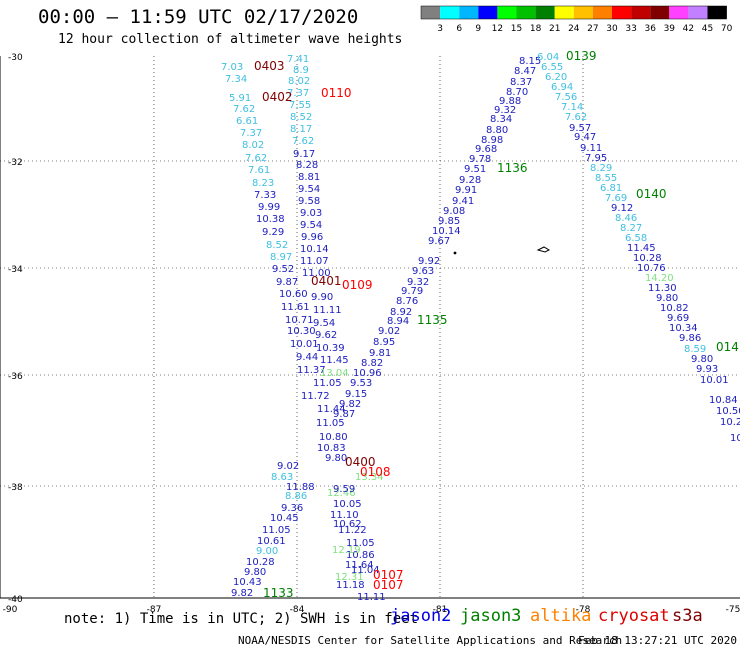 The image size is (740, 650). Describe the element at coordinates (15, 600) in the screenshot. I see `y-tick-label: -40` at that location.